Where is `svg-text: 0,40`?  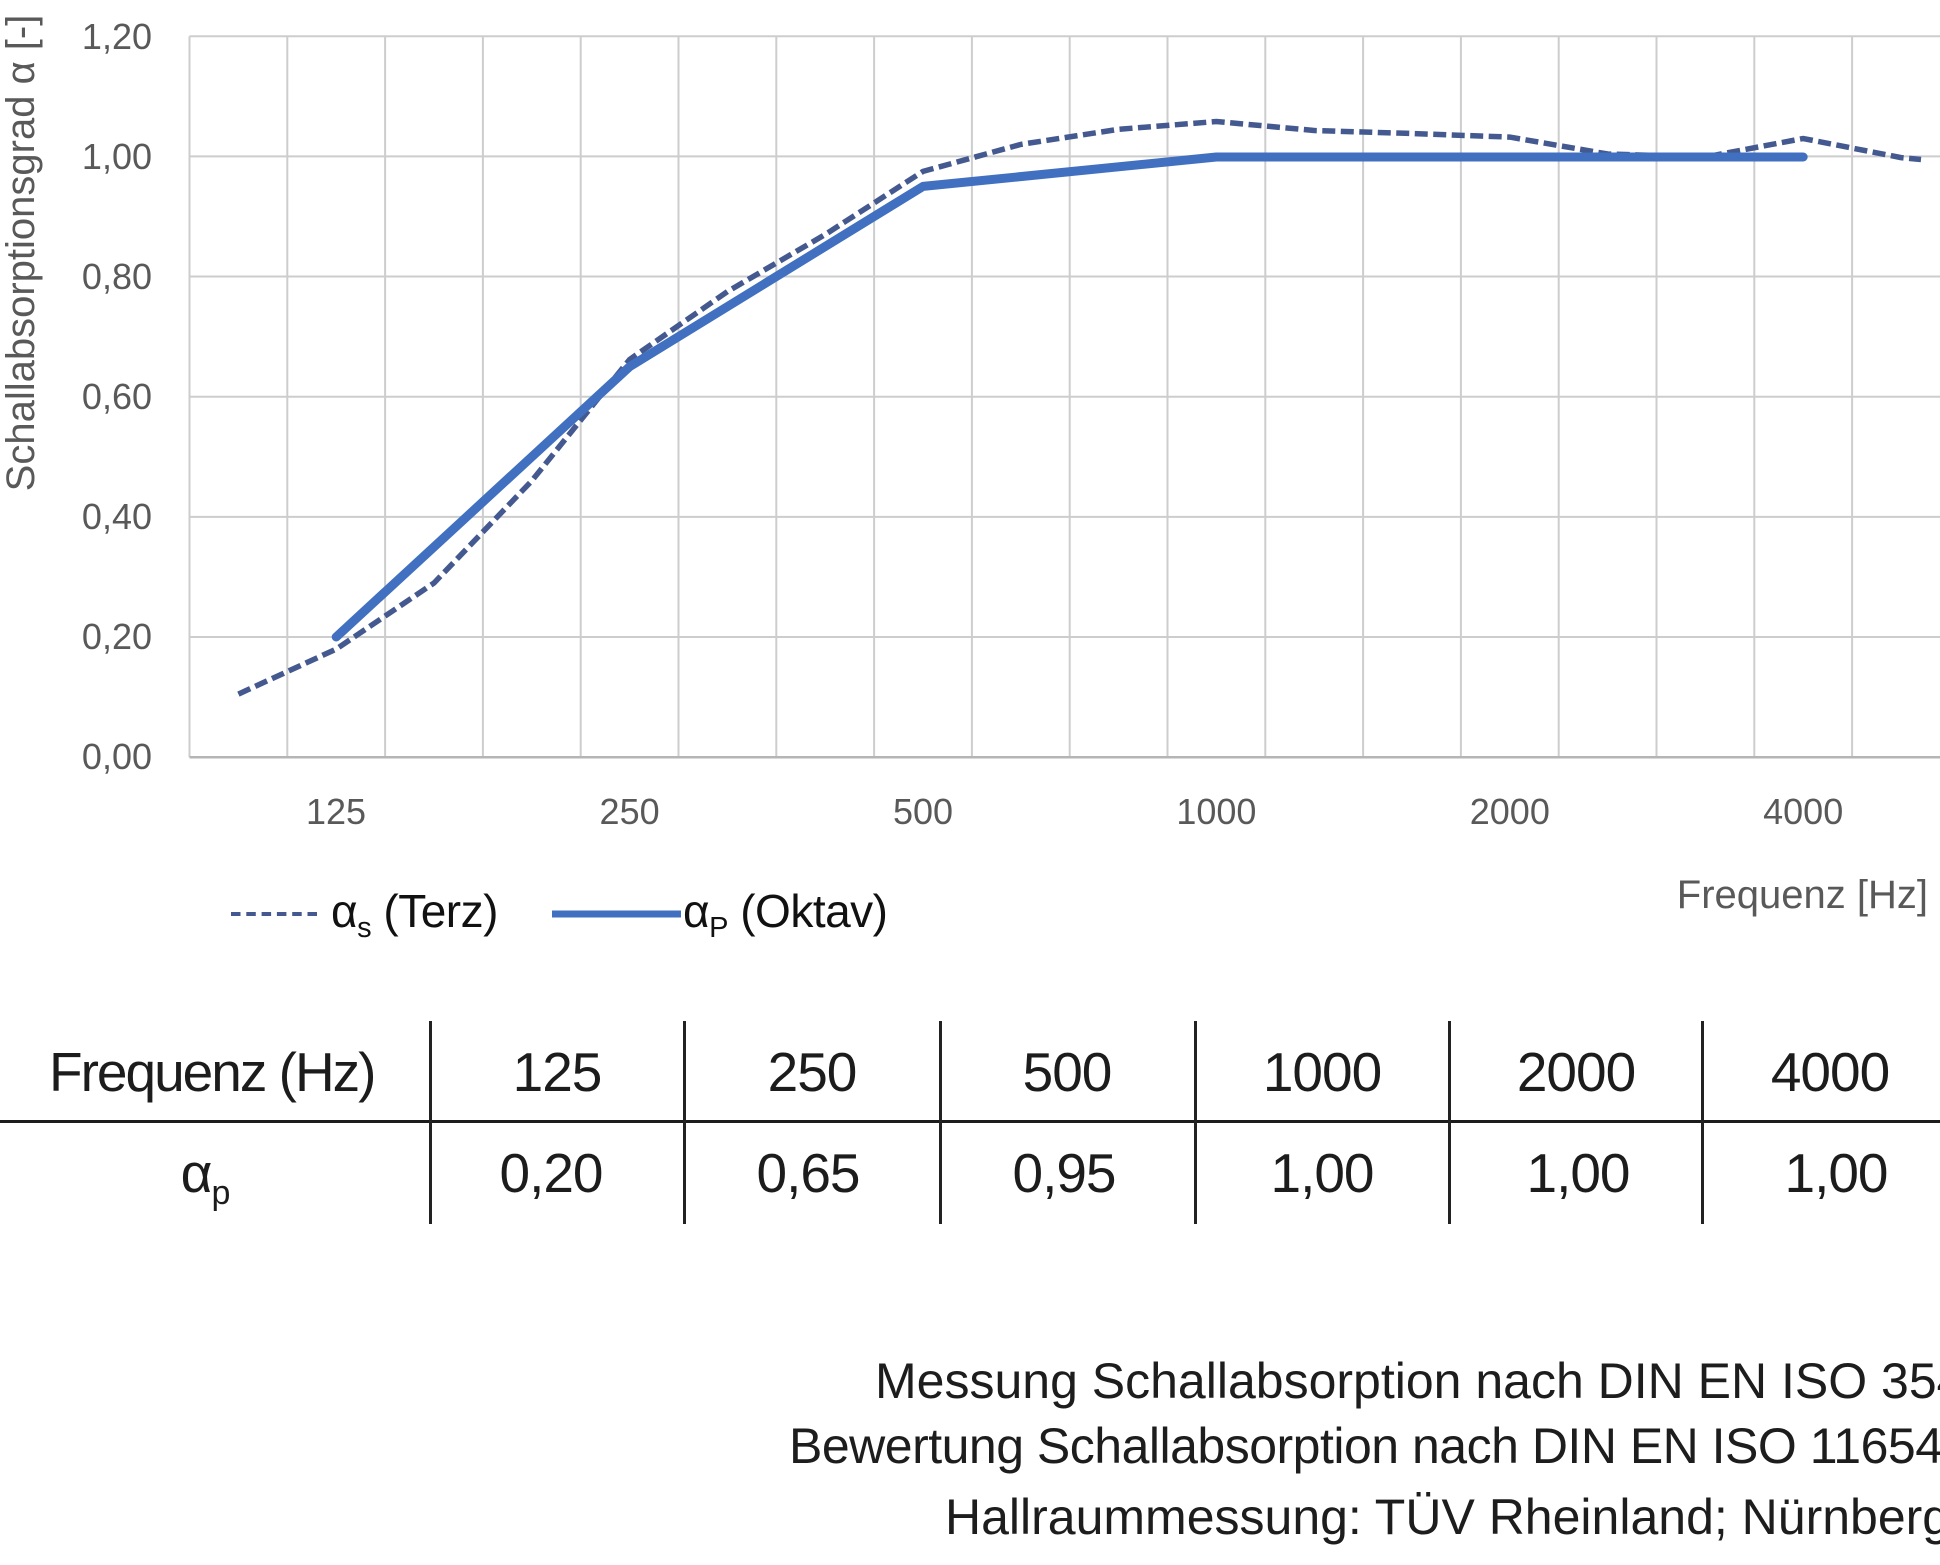
svg-text: 0,40 is located at coordinates (117, 516).